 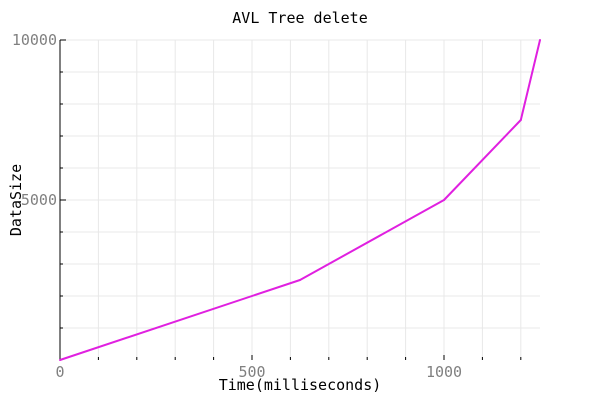 What do you see at coordinates (34, 40) in the screenshot?
I see `y-tick-label: 10000` at bounding box center [34, 40].